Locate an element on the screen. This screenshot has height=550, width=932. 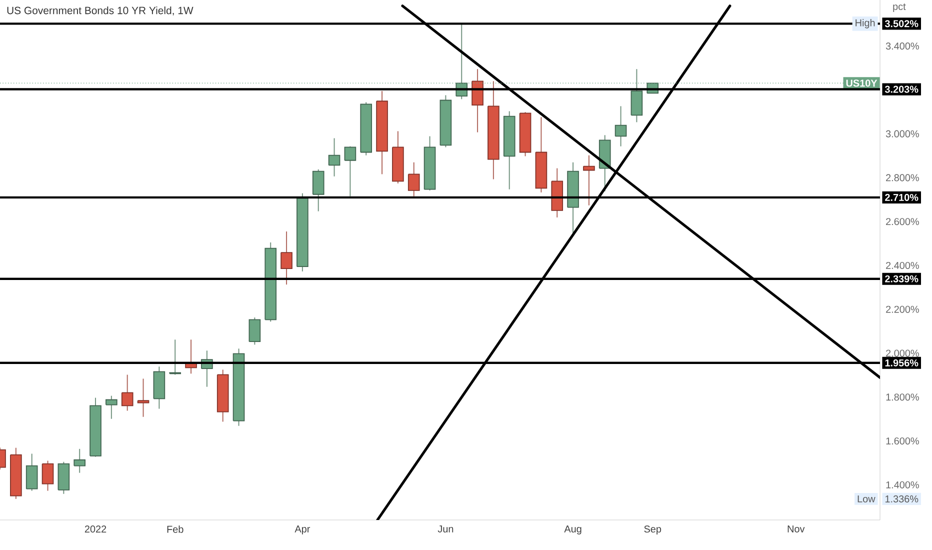
x-tick-label: Jun is located at coordinates (446, 529).